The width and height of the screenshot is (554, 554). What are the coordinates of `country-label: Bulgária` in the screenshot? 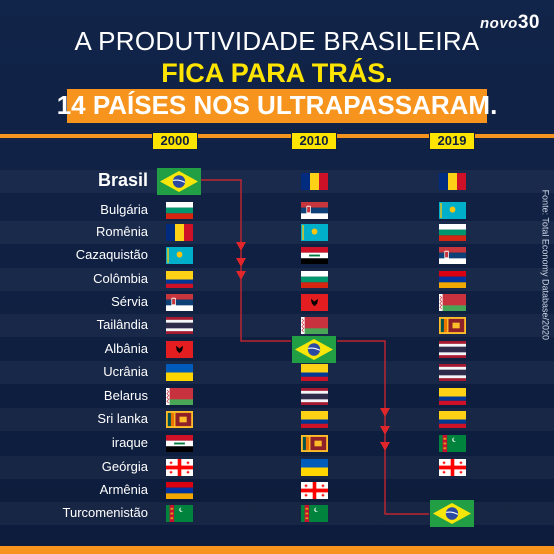 It's located at (124, 209).